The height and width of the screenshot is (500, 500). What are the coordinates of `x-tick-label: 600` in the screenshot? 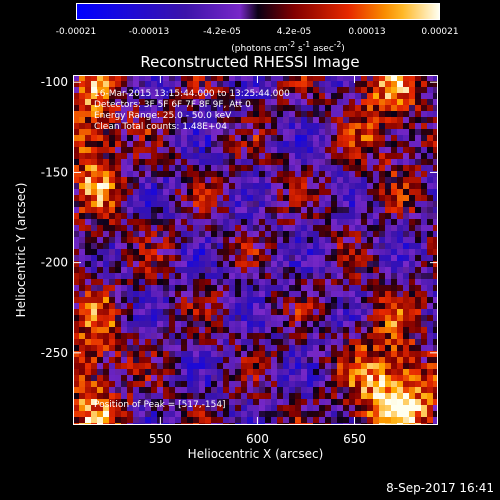 It's located at (257, 439).